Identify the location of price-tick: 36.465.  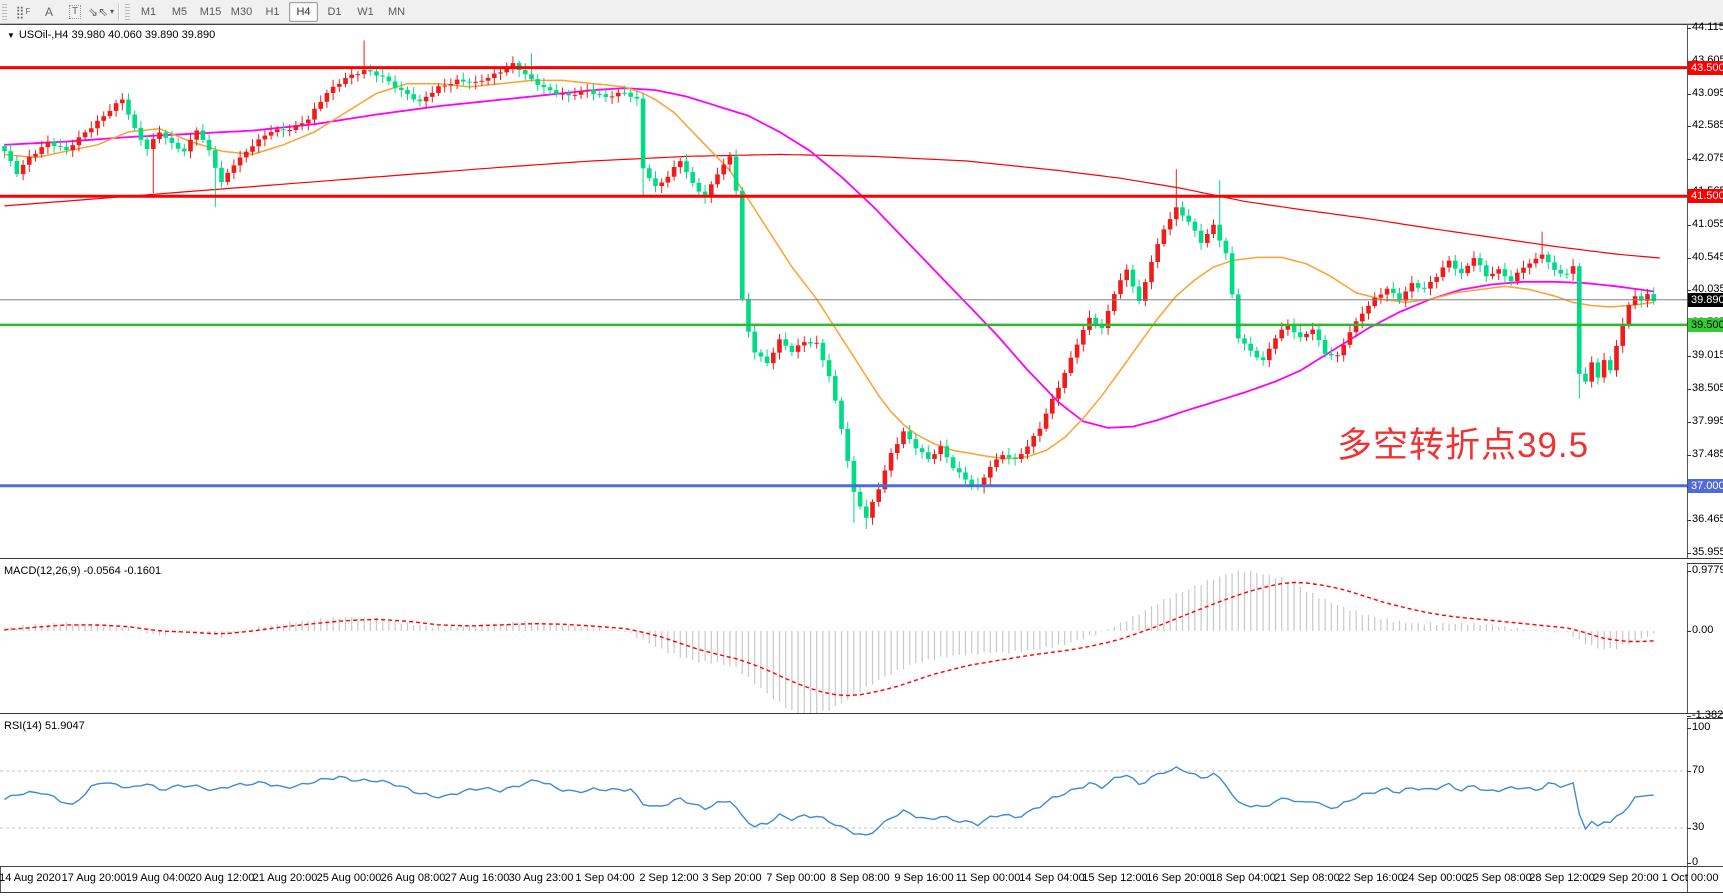
(1705, 519).